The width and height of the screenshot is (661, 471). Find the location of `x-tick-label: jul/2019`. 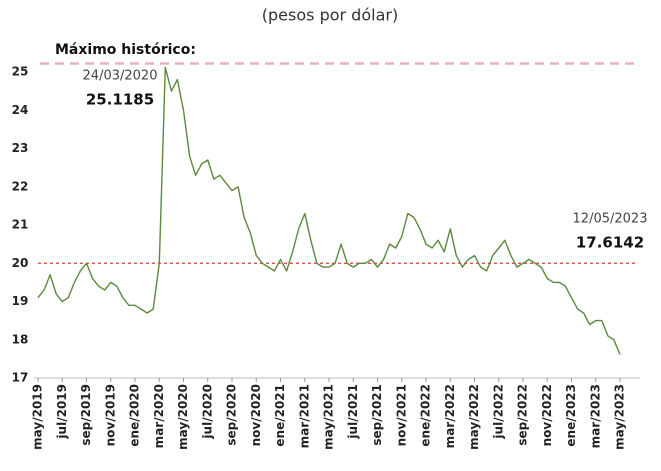

x-tick-label: jul/2019 is located at coordinates (62, 412).